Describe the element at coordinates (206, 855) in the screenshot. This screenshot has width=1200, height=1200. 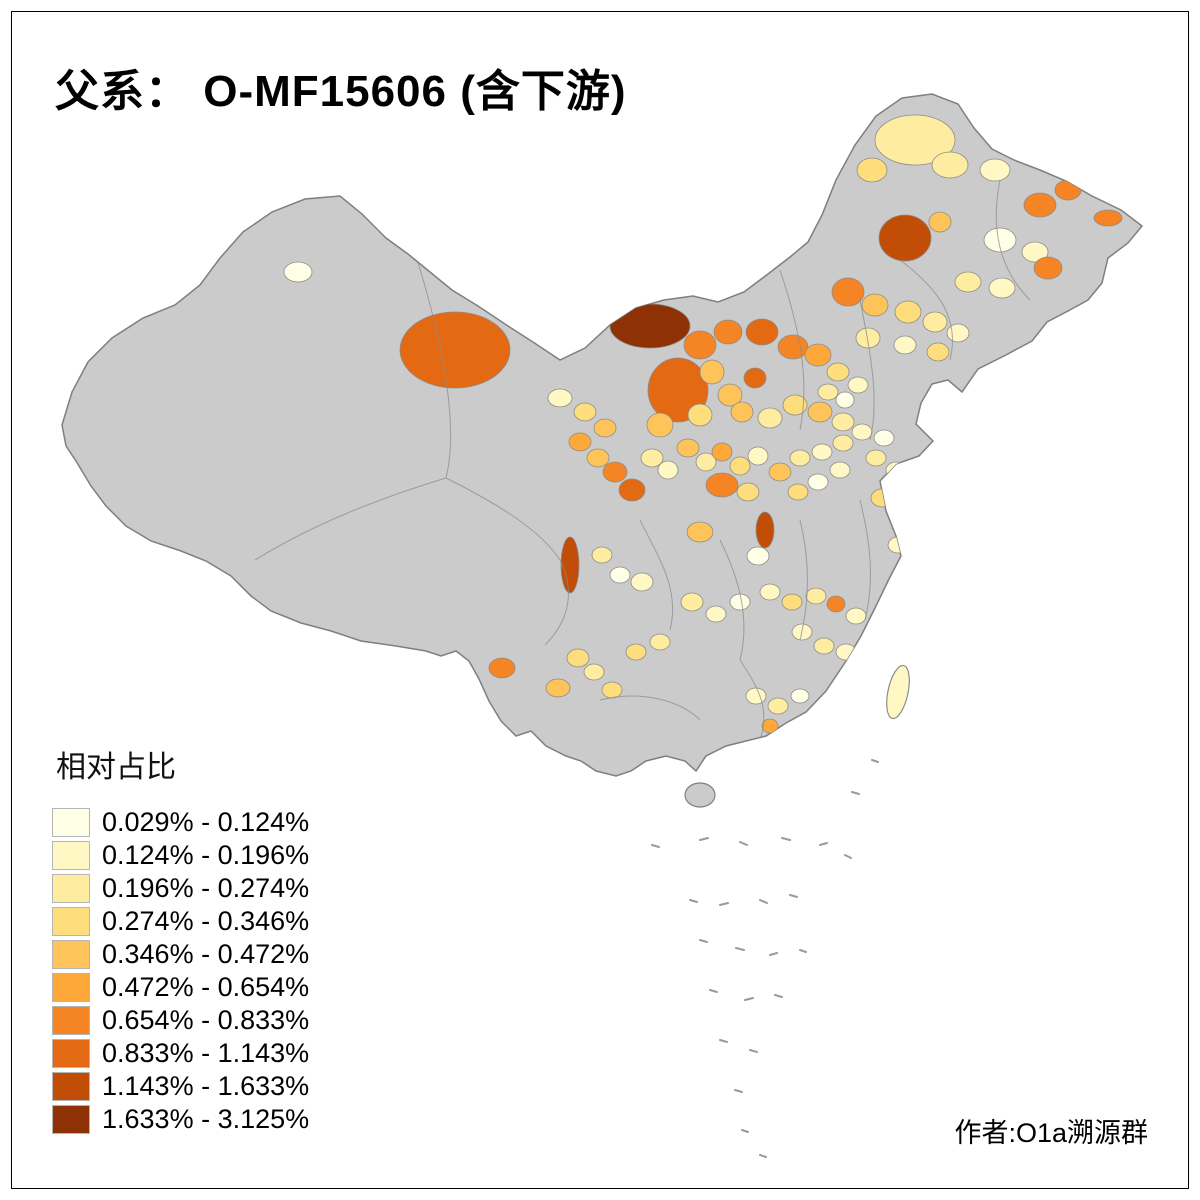
I see `legend-label: 0.124% - 0.196%` at that location.